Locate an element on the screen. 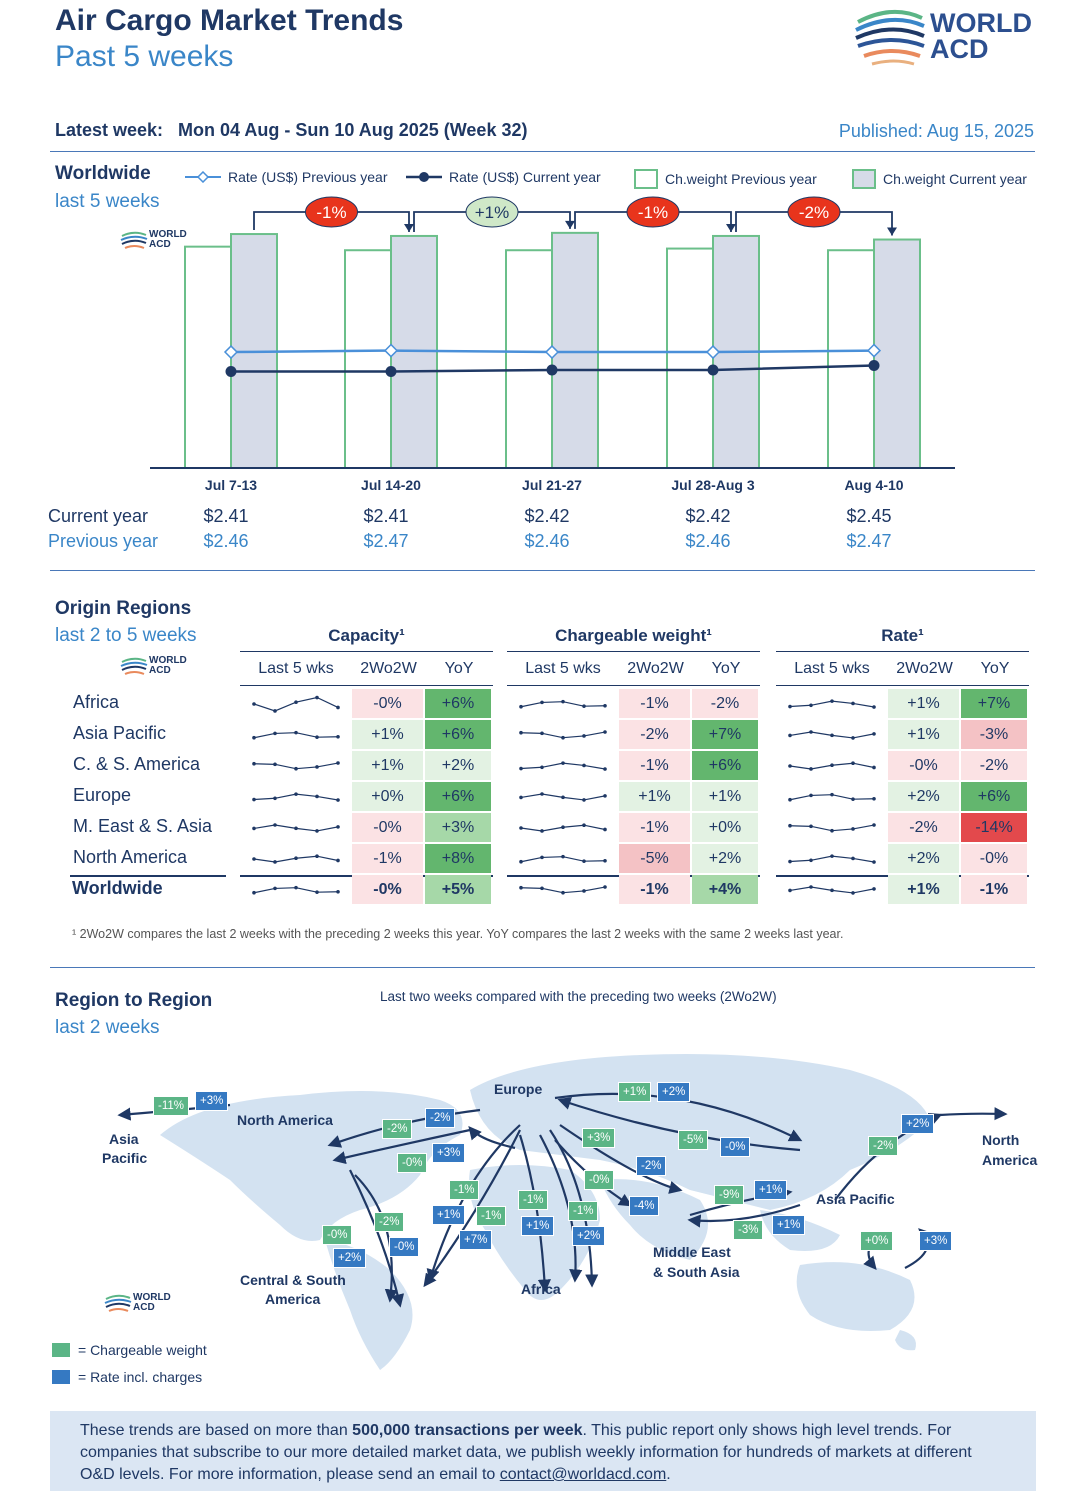  change-badge-label: -2% is located at coordinates (814, 212).